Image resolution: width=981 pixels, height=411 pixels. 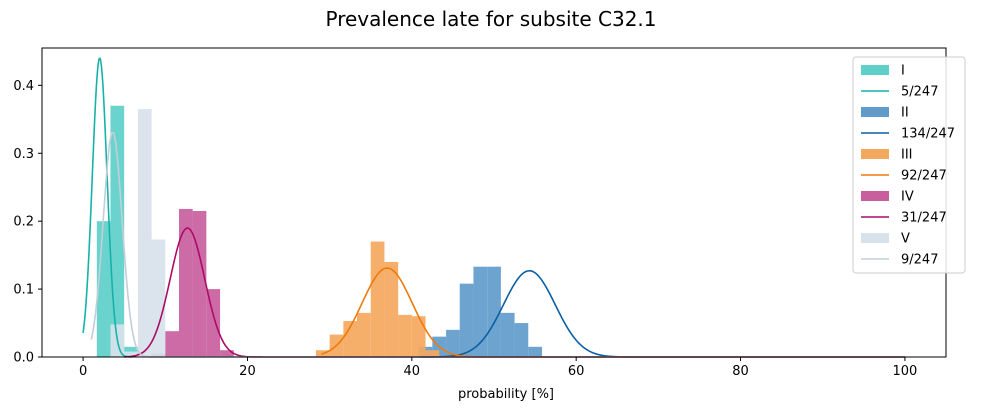 I want to click on legend-swatch-IV, so click(x=875, y=196).